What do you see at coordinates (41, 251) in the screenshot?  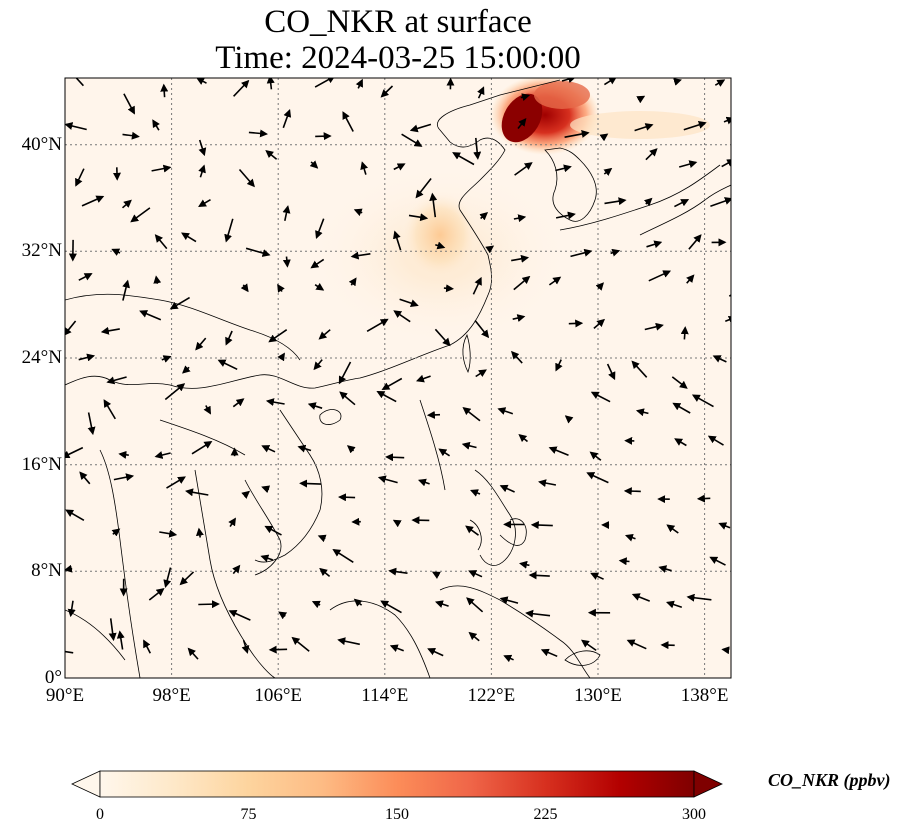 I see `y-tick-label: 32°N` at bounding box center [41, 251].